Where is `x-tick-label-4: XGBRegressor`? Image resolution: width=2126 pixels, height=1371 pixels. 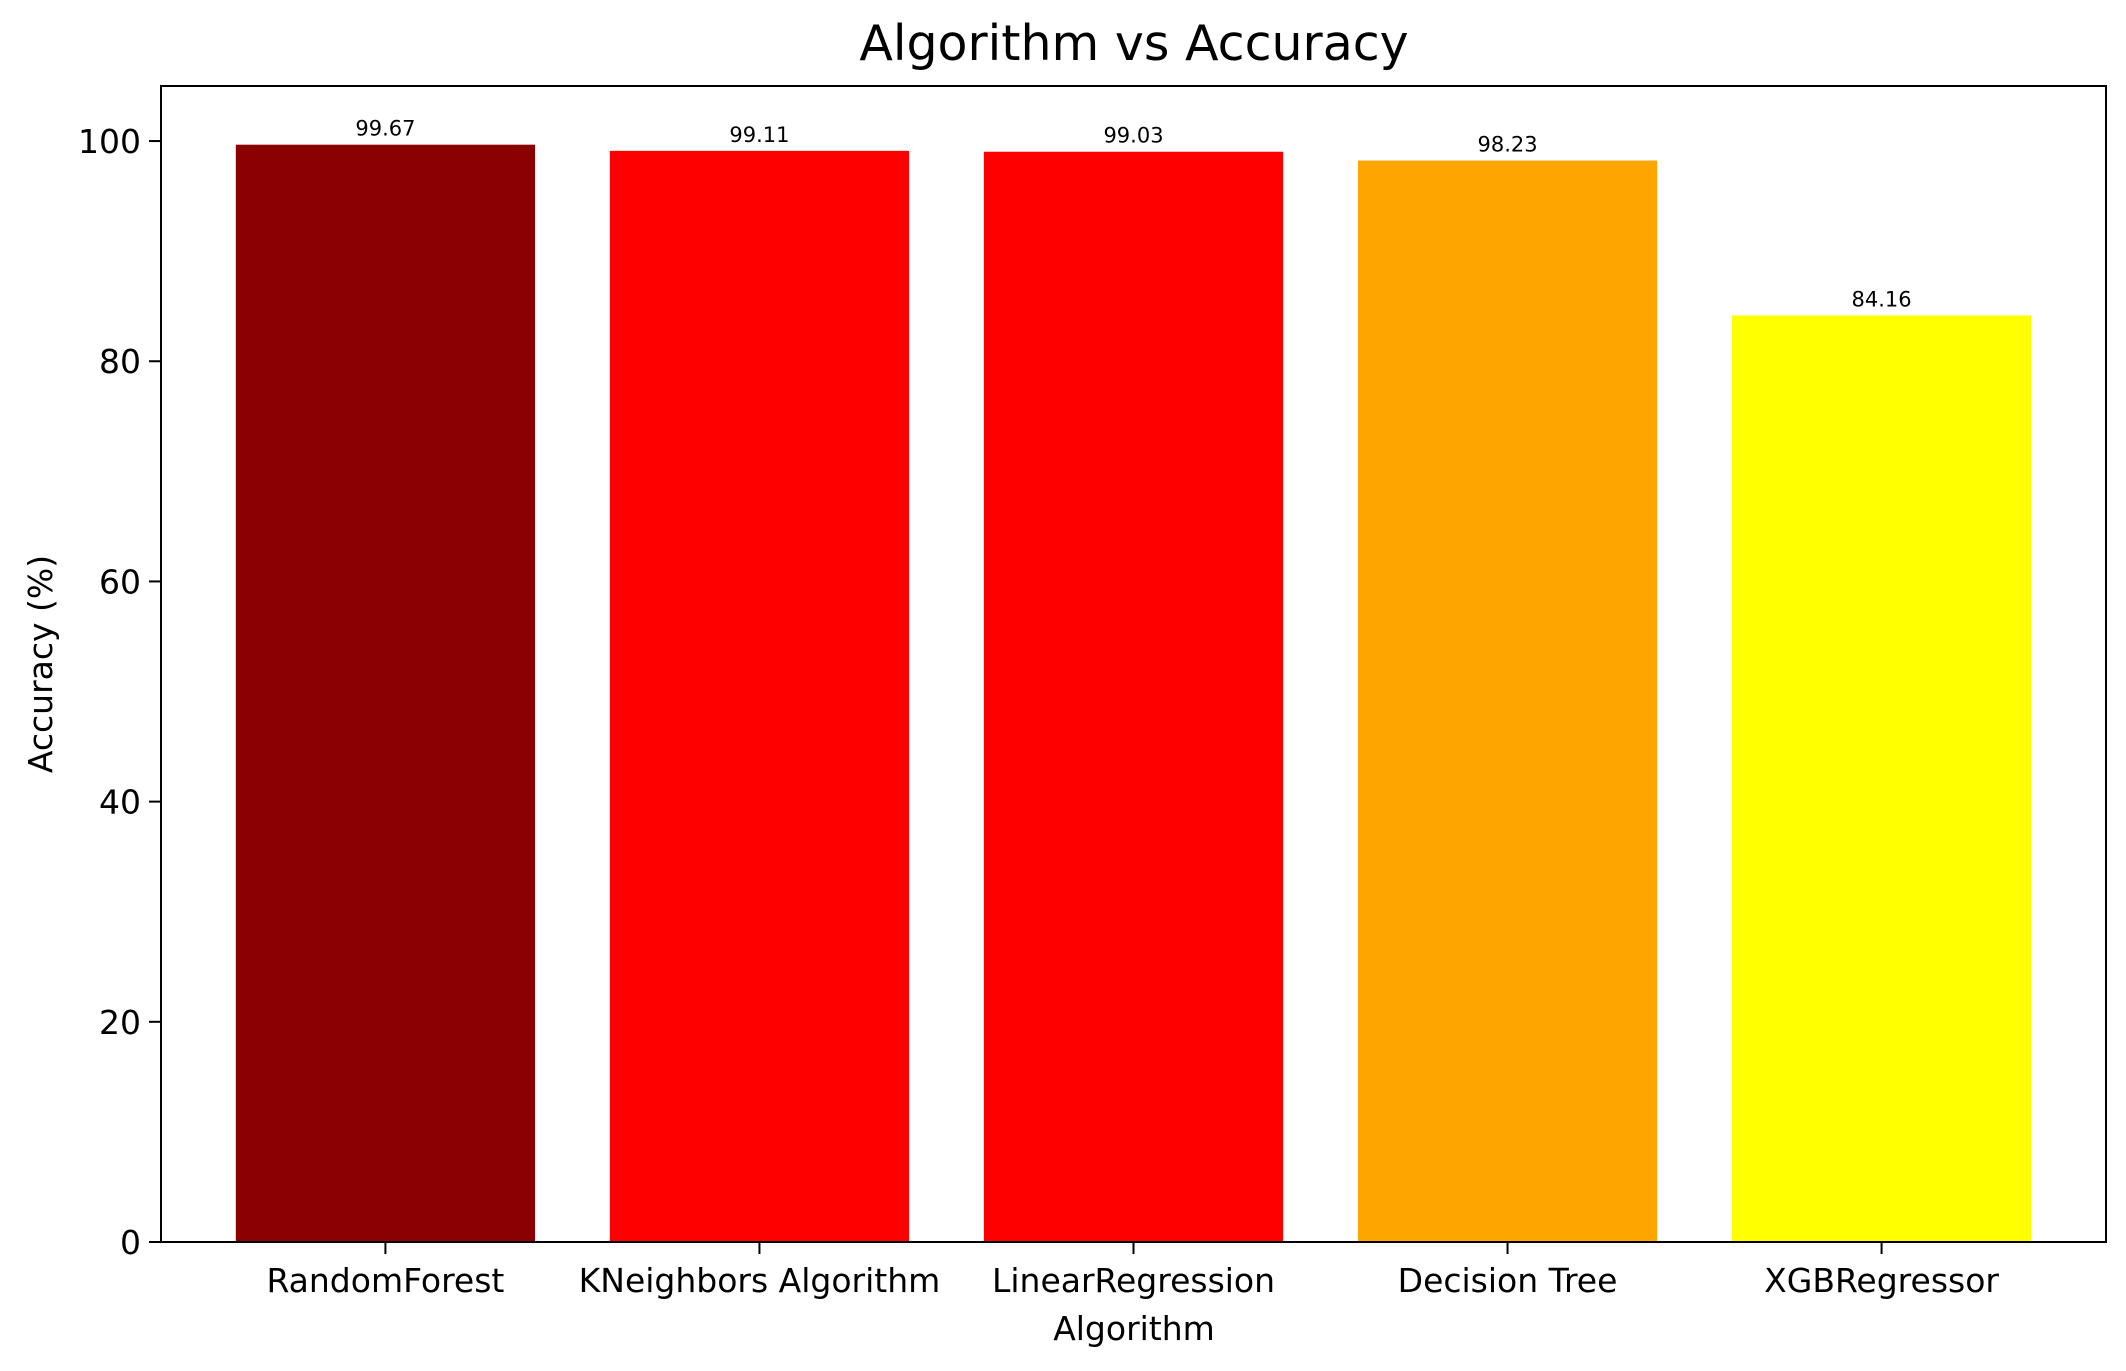
x-tick-label-4: XGBRegressor is located at coordinates (1881, 1280).